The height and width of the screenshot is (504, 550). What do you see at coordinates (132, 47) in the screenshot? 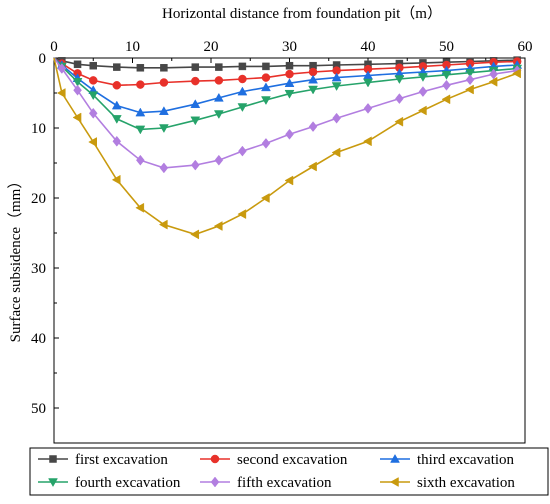
I see `x-tick-label: 10` at bounding box center [132, 47].